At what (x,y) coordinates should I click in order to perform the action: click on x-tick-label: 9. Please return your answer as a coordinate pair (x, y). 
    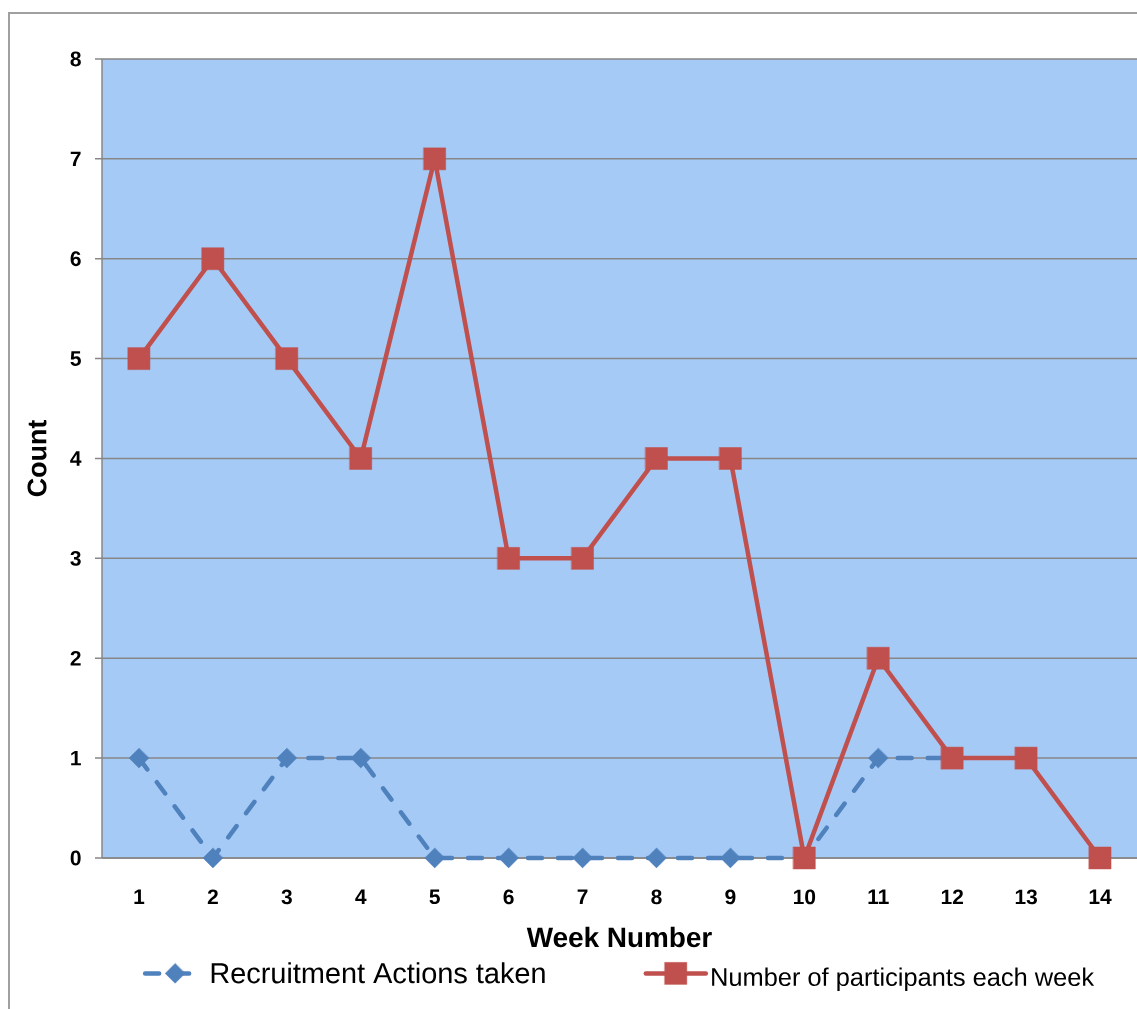
    Looking at the image, I should click on (730, 897).